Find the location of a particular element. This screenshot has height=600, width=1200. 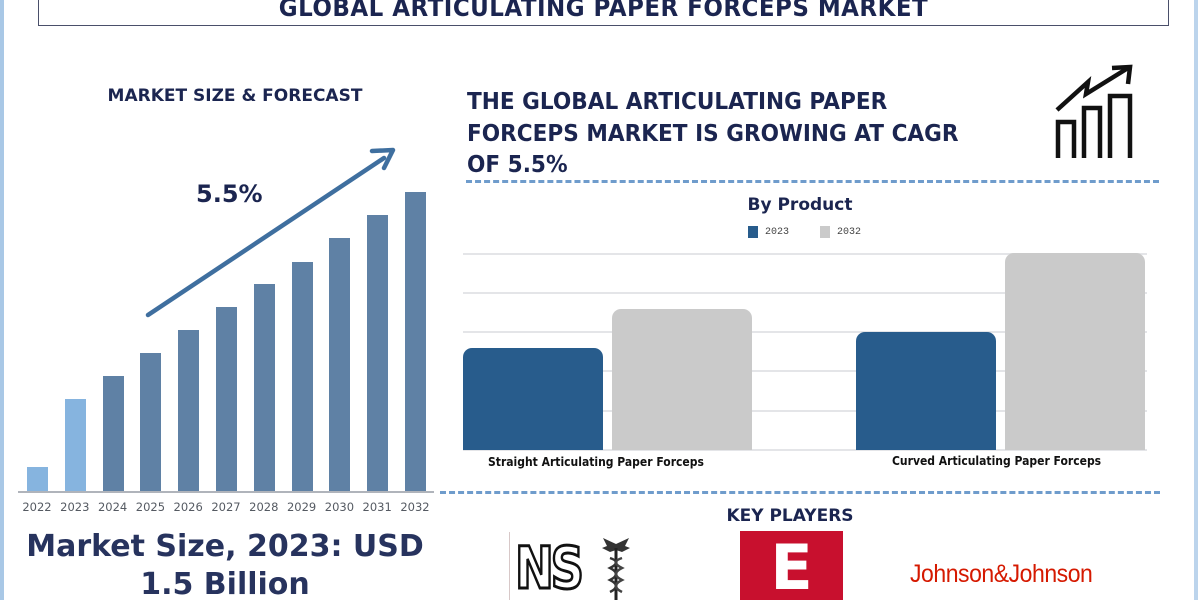

x-tick-2022: 2022 is located at coordinates (37, 507).